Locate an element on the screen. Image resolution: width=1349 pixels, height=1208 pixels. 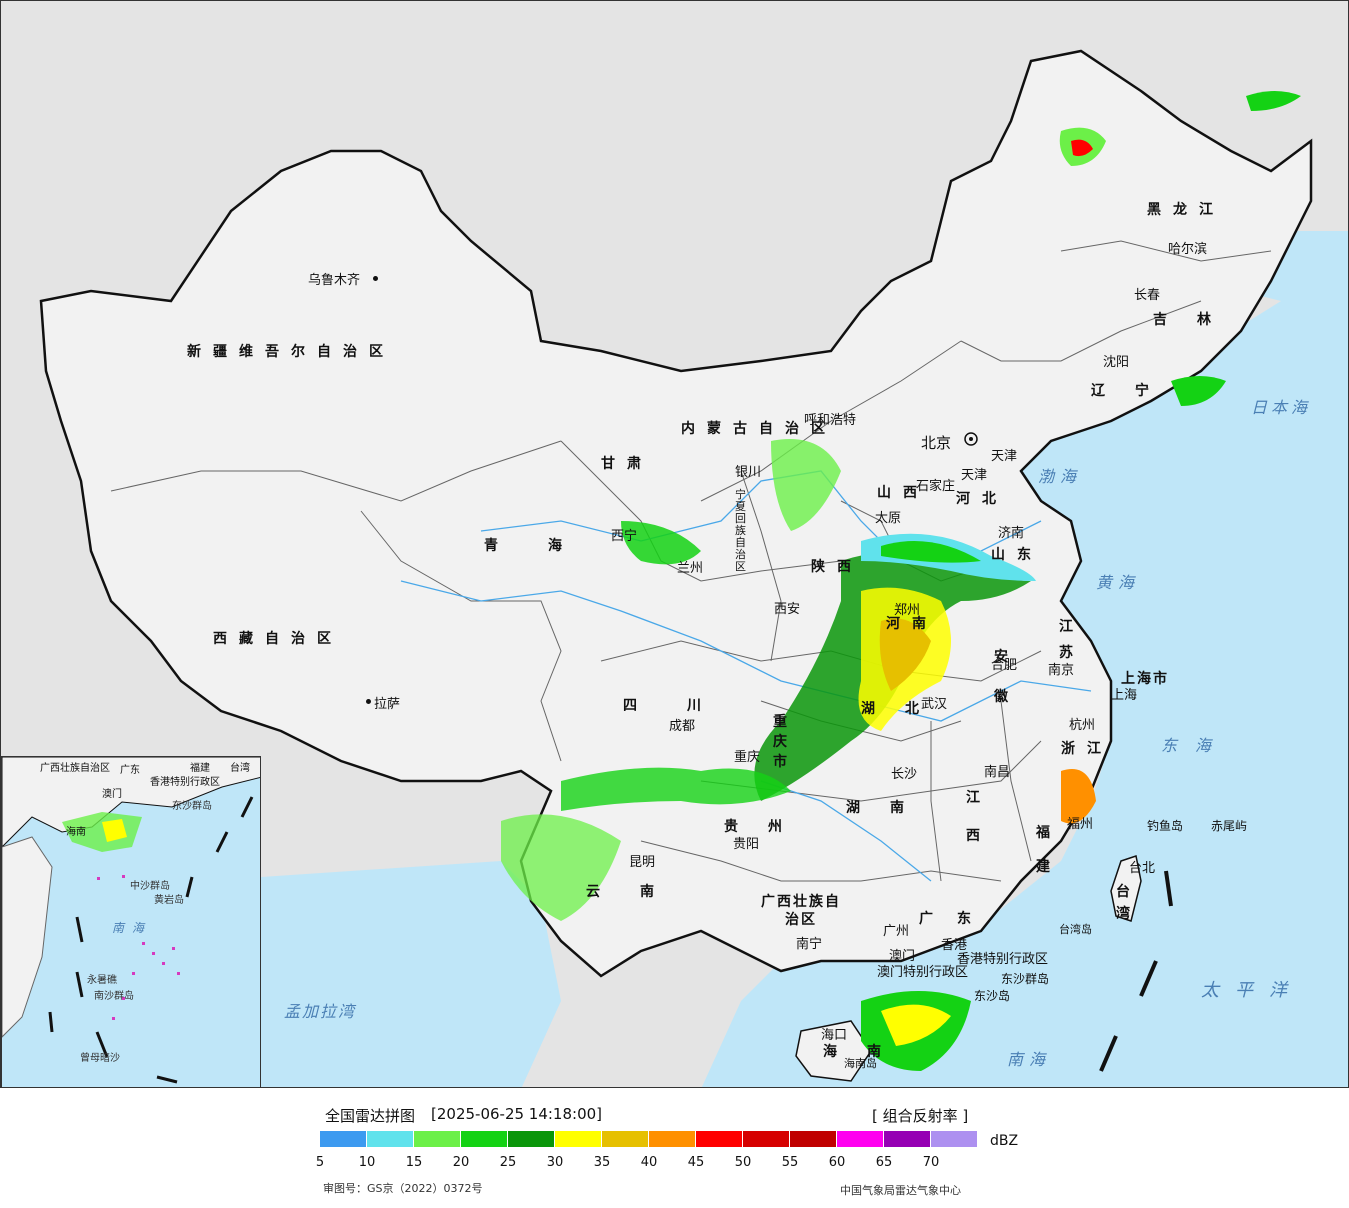
sea-label-donghai: 东海 is located at coordinates (1195, 745).